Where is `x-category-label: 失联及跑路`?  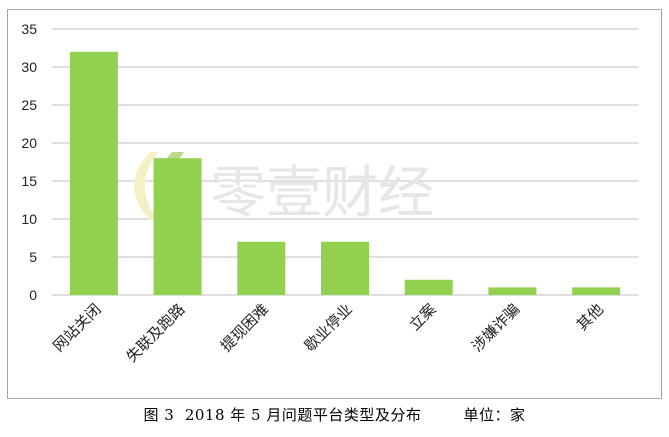
x-category-label: 失联及跑路 is located at coordinates (156, 333).